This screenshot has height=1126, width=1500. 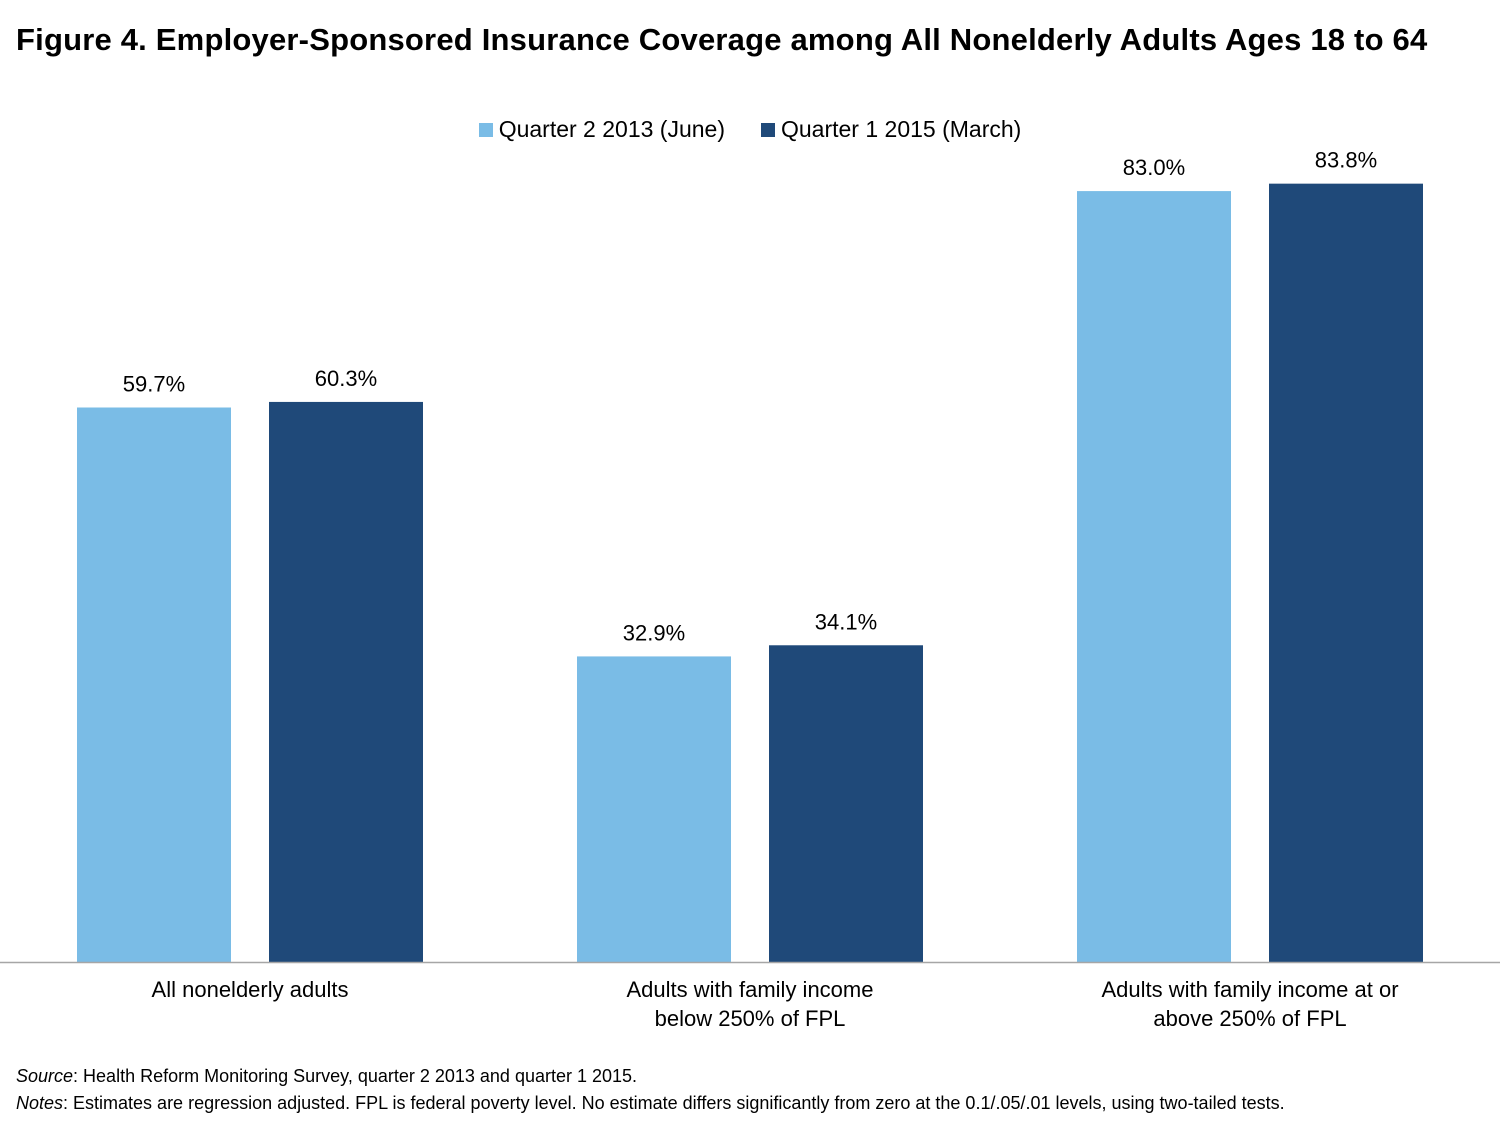 What do you see at coordinates (1154, 167) in the screenshot?
I see `data-label-series-1-cat-3: 83.0%` at bounding box center [1154, 167].